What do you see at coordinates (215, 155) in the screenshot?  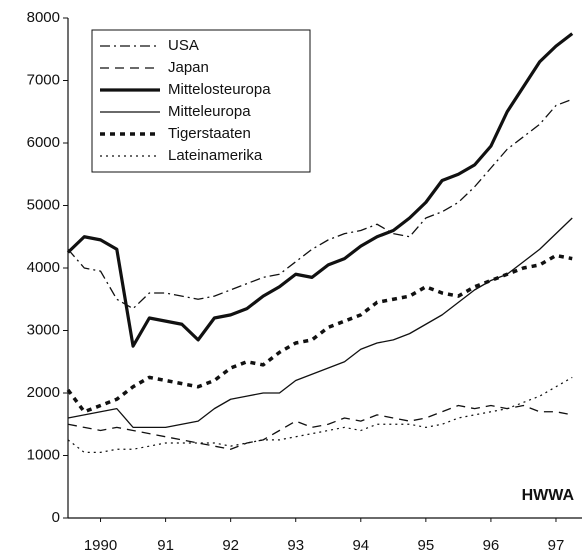 I see `legend-label: Lateinamerika` at bounding box center [215, 155].